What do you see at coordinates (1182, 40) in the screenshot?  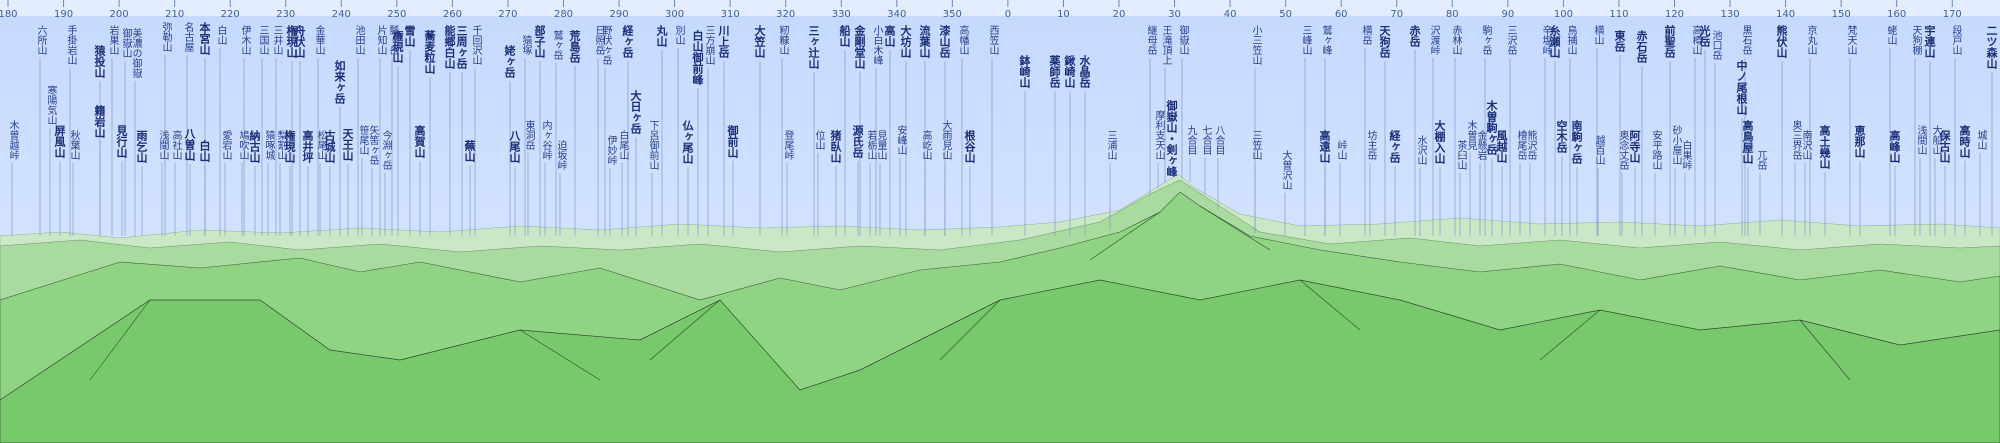 I see `peak-label: 御嶽山` at bounding box center [1182, 40].